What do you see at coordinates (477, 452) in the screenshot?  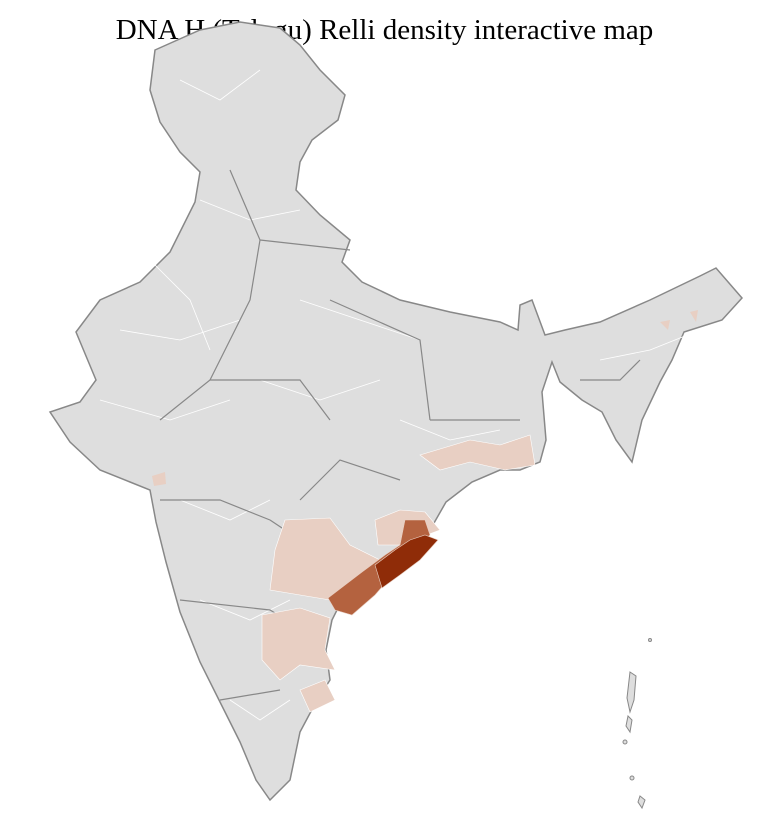 I see `low-density-region-bengal-jharkhand` at bounding box center [477, 452].